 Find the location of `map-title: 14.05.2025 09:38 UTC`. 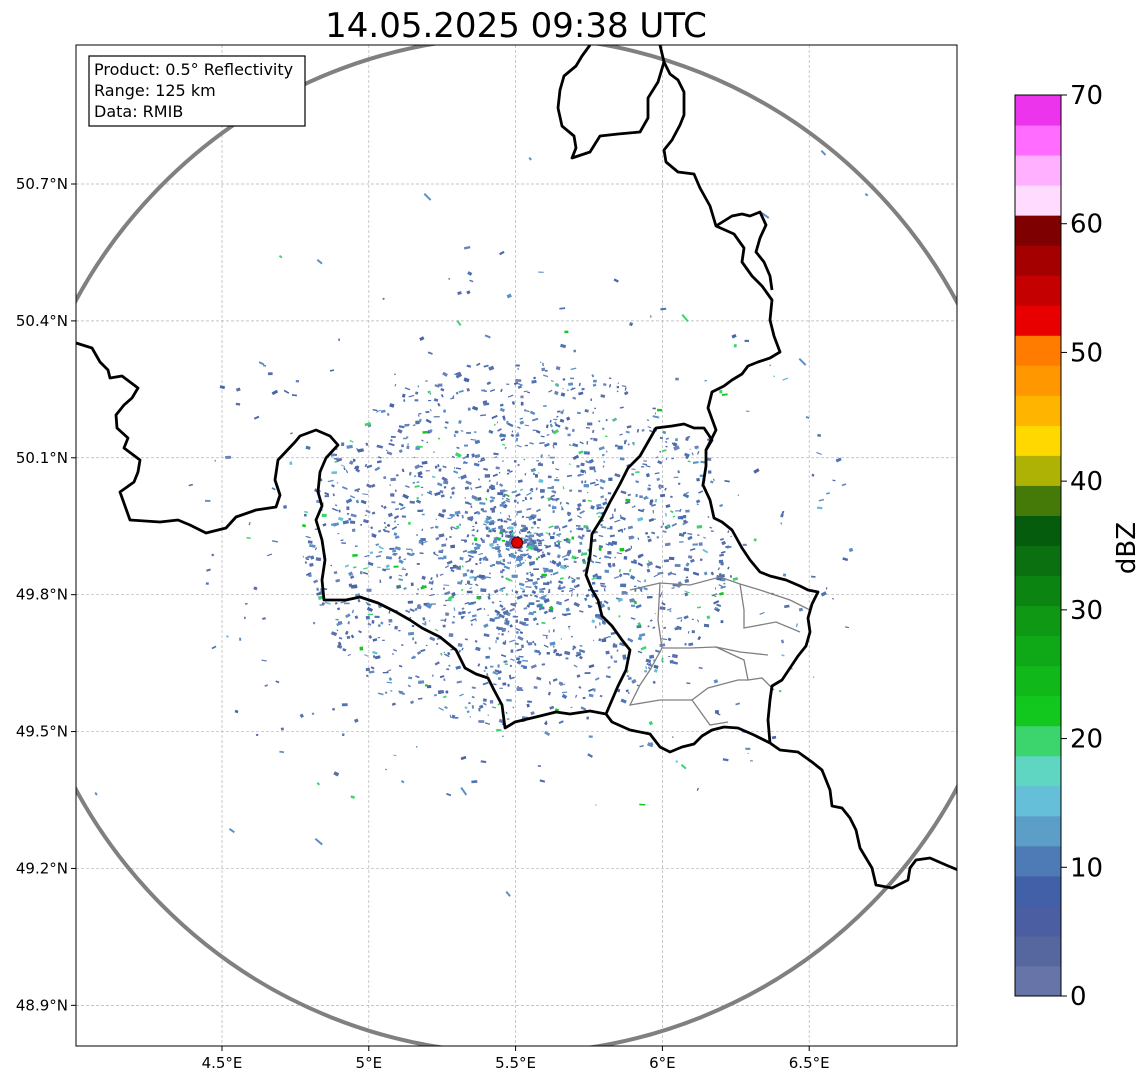

map-title: 14.05.2025 09:38 UTC is located at coordinates (516, 26).